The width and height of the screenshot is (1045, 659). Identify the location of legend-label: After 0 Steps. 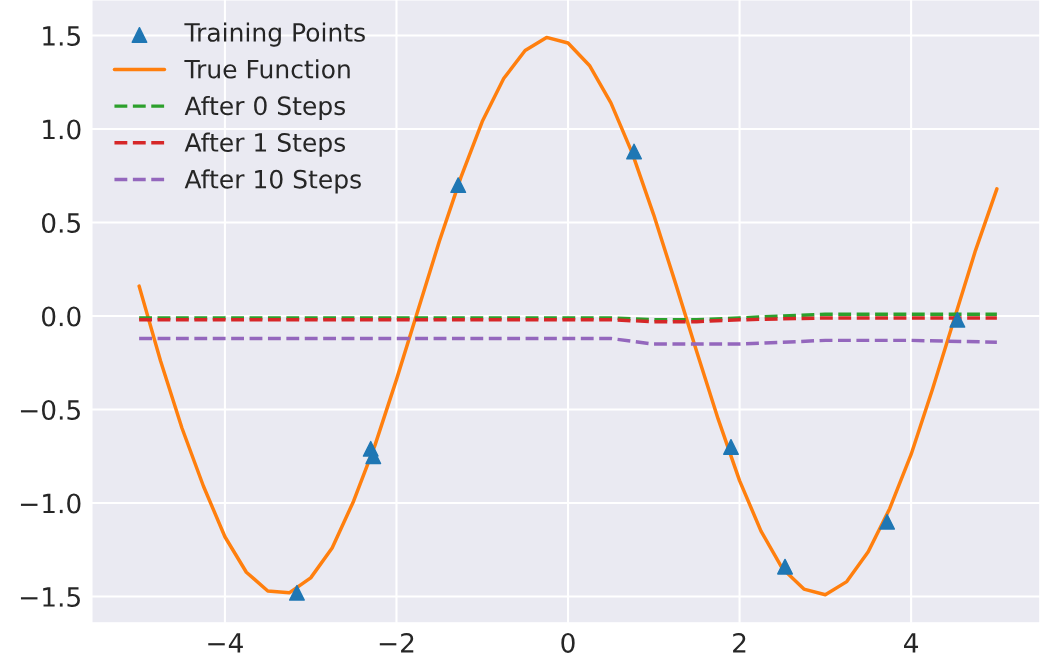
(265, 108).